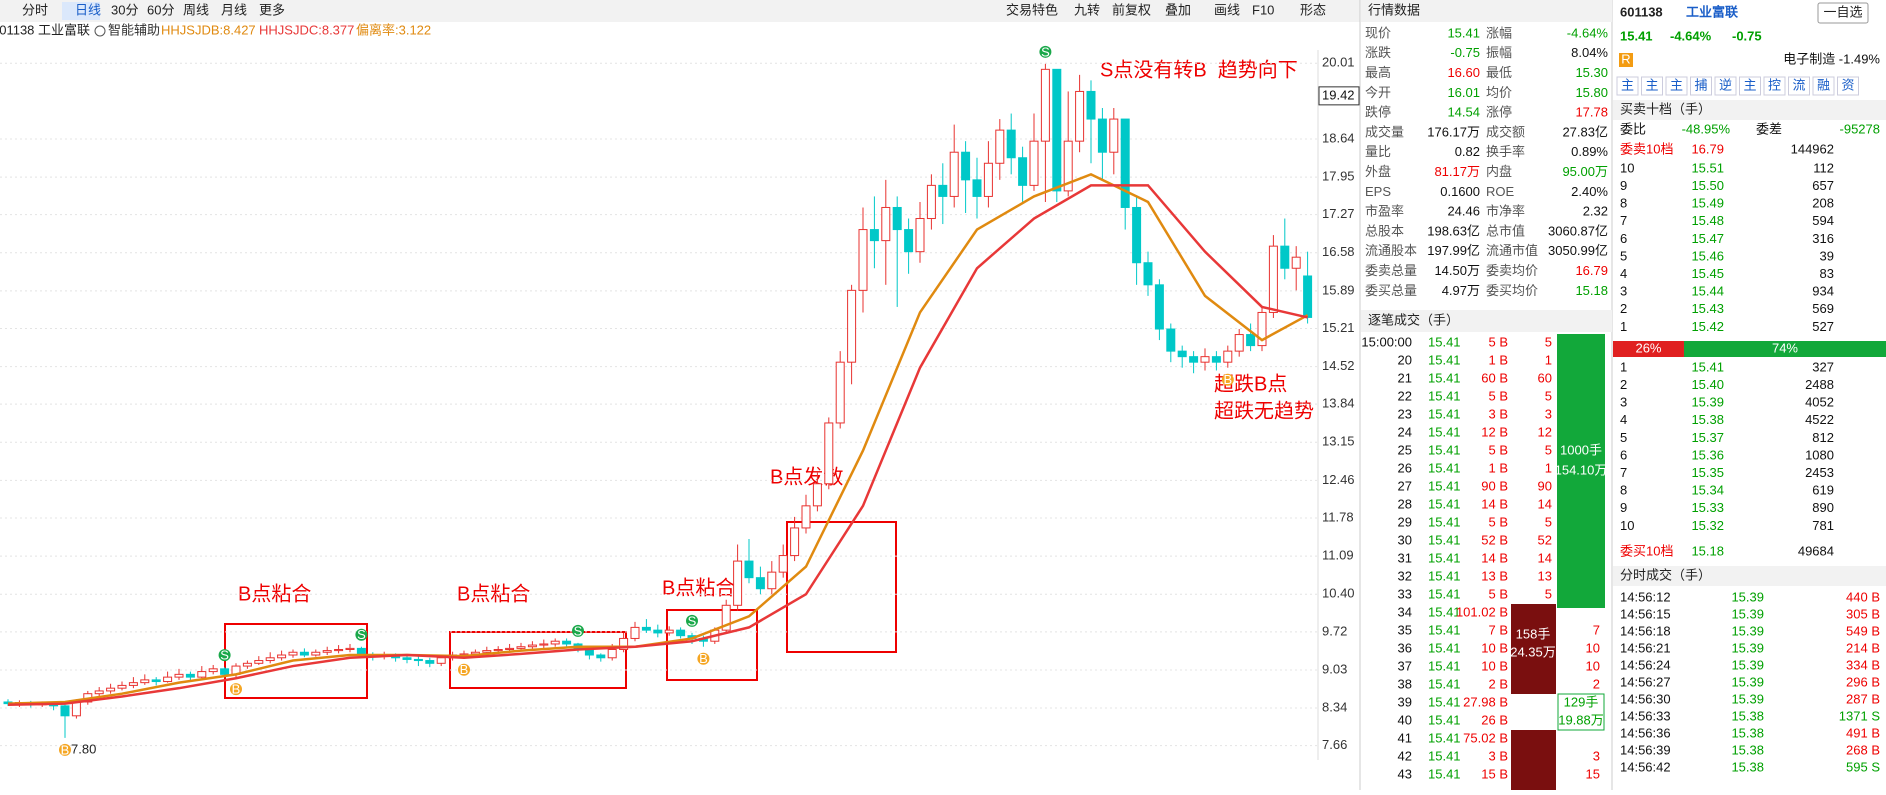 This screenshot has width=1886, height=795. What do you see at coordinates (1338, 365) in the screenshot?
I see `y-tick-label: 14.52` at bounding box center [1338, 365].